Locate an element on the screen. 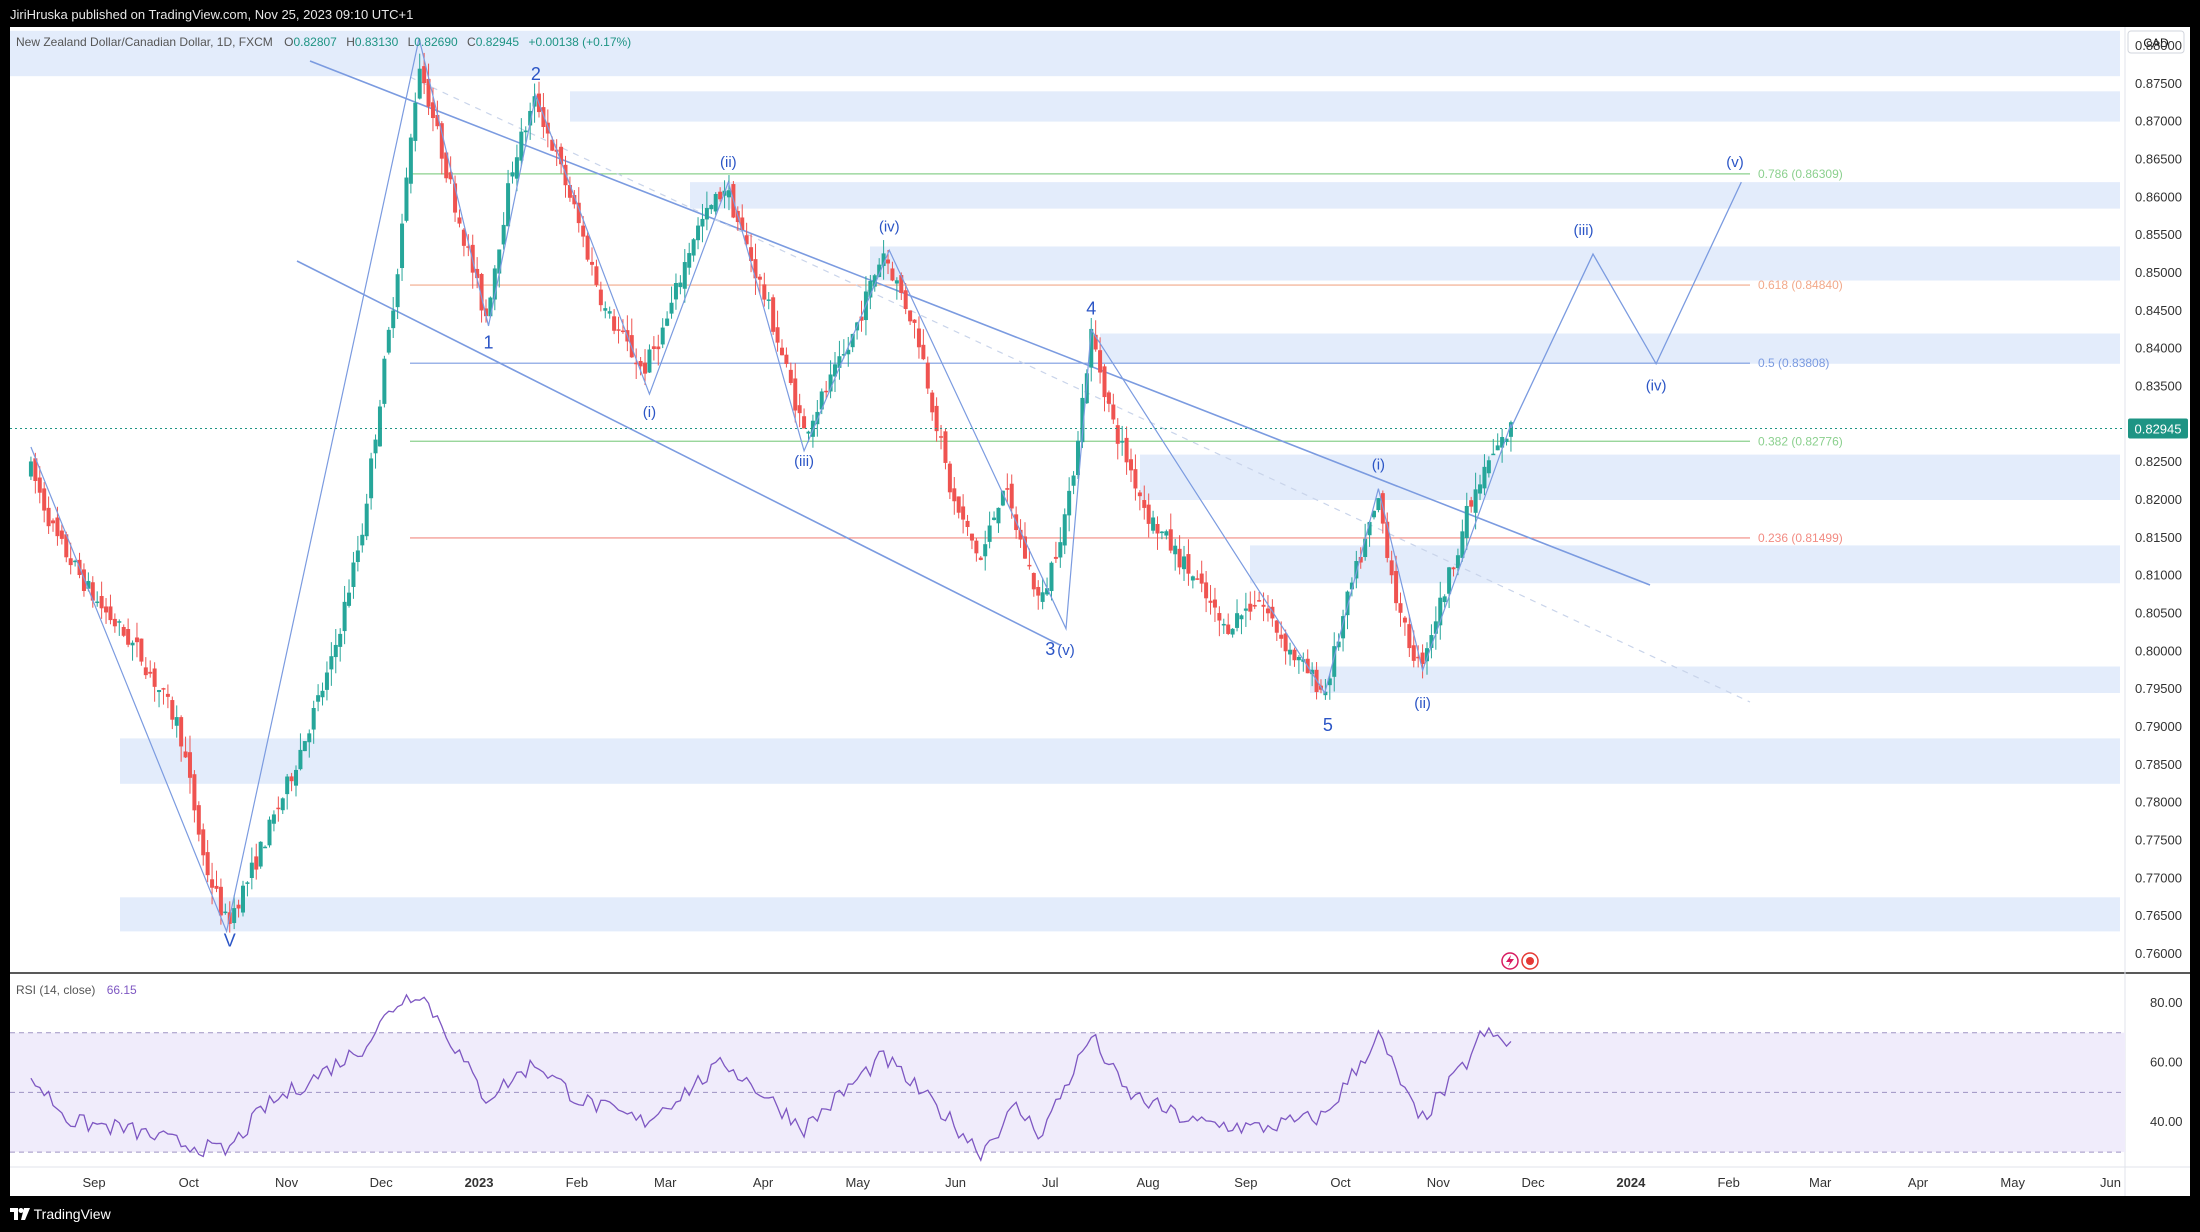 This screenshot has height=1232, width=2200. wave-label: (v) is located at coordinates (1735, 162).